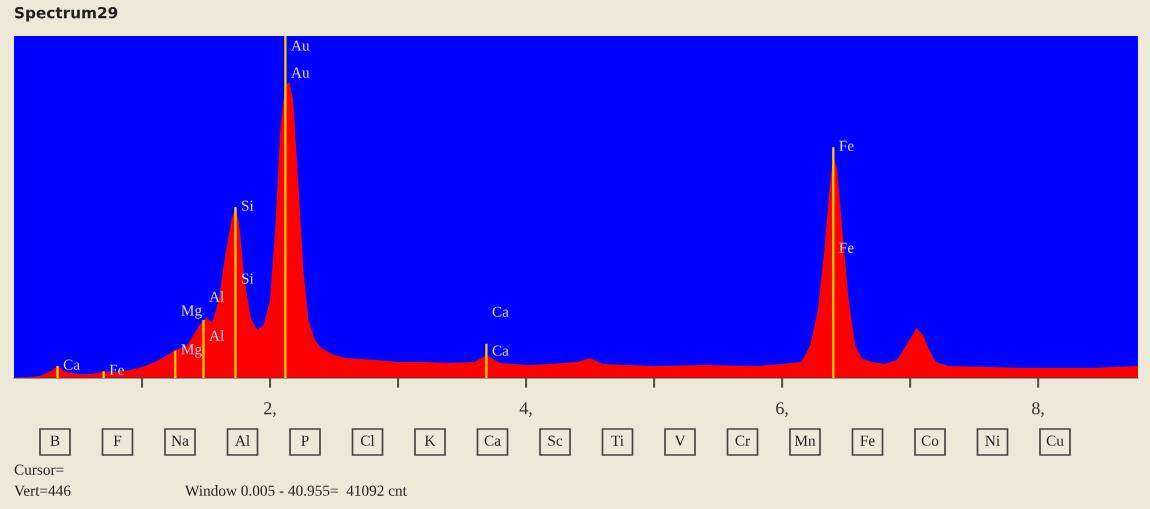  What do you see at coordinates (296, 490) in the screenshot?
I see `text: Window 0.005 - 40.955= 41092 cnt` at bounding box center [296, 490].